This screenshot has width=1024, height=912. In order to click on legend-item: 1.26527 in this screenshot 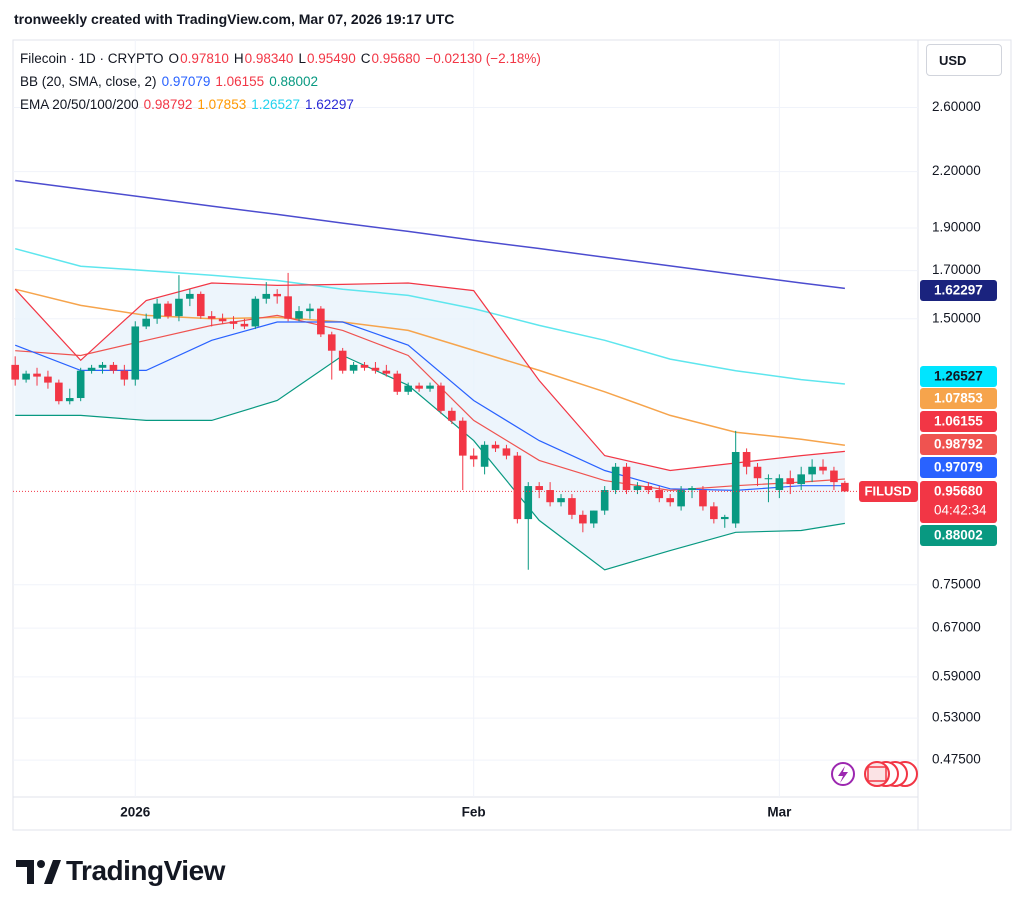, I will do `click(276, 104)`.